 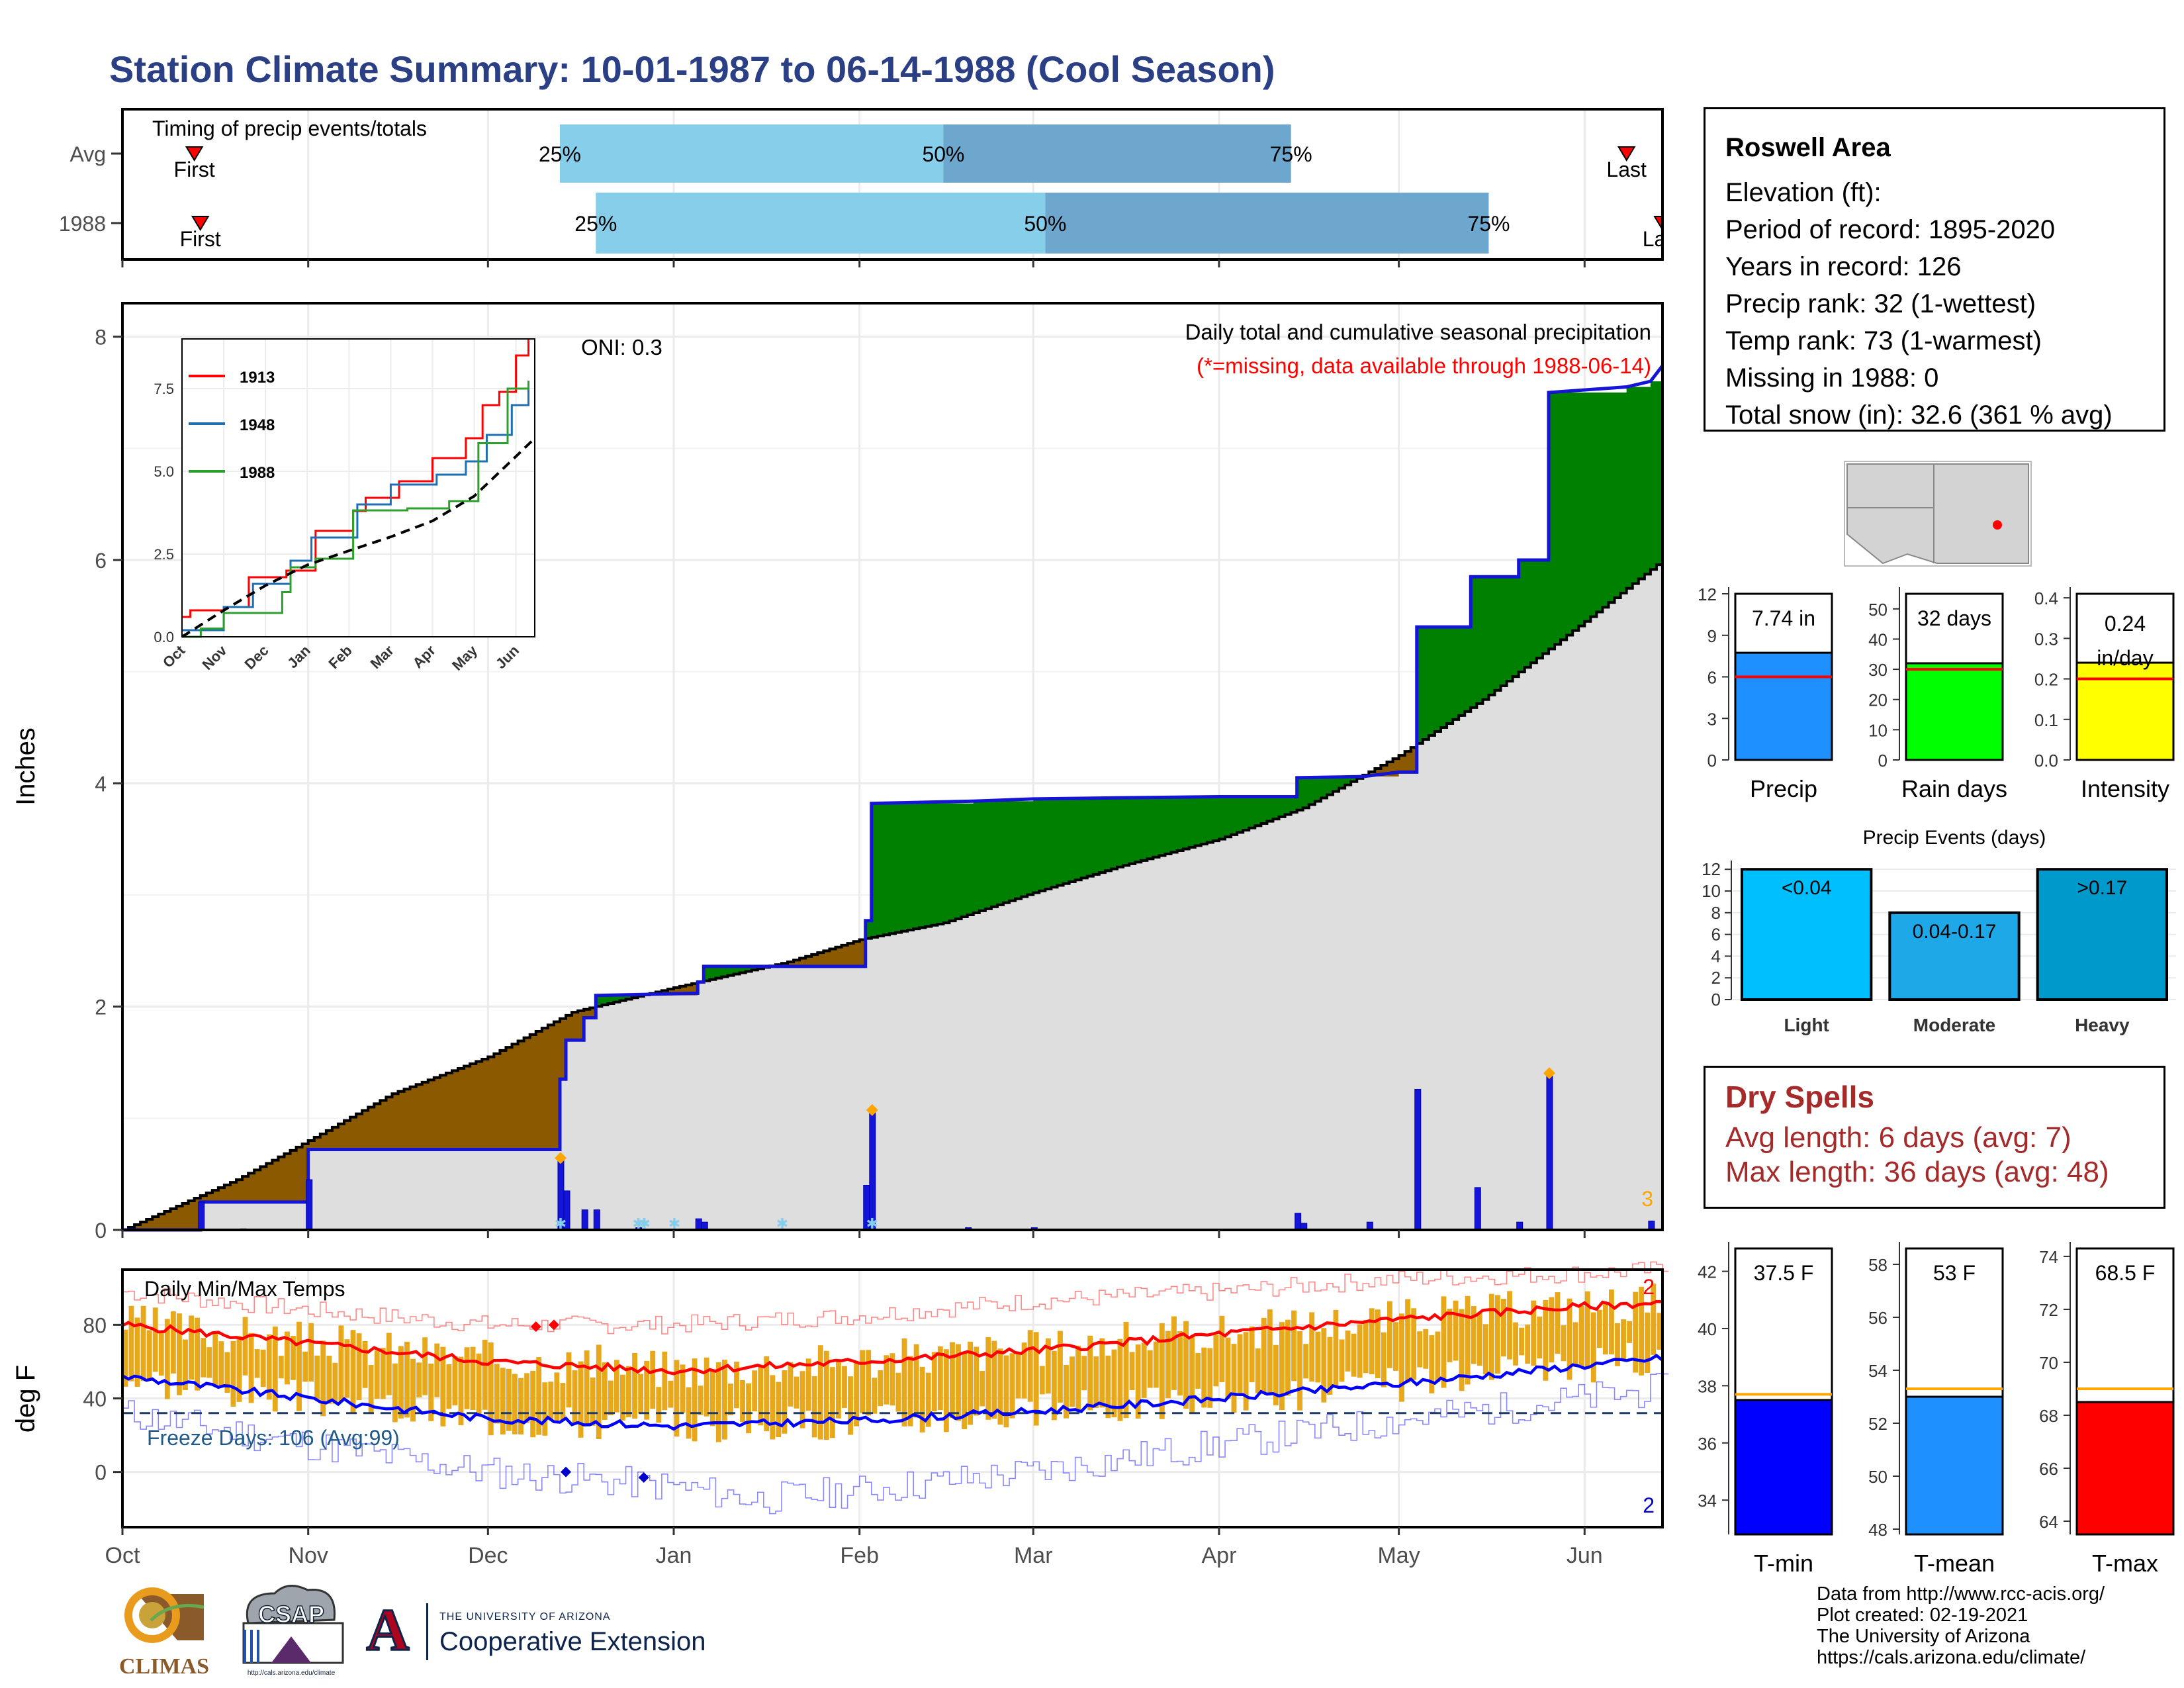 What do you see at coordinates (1219, 1555) in the screenshot?
I see `temp-xtick-label: Apr` at bounding box center [1219, 1555].